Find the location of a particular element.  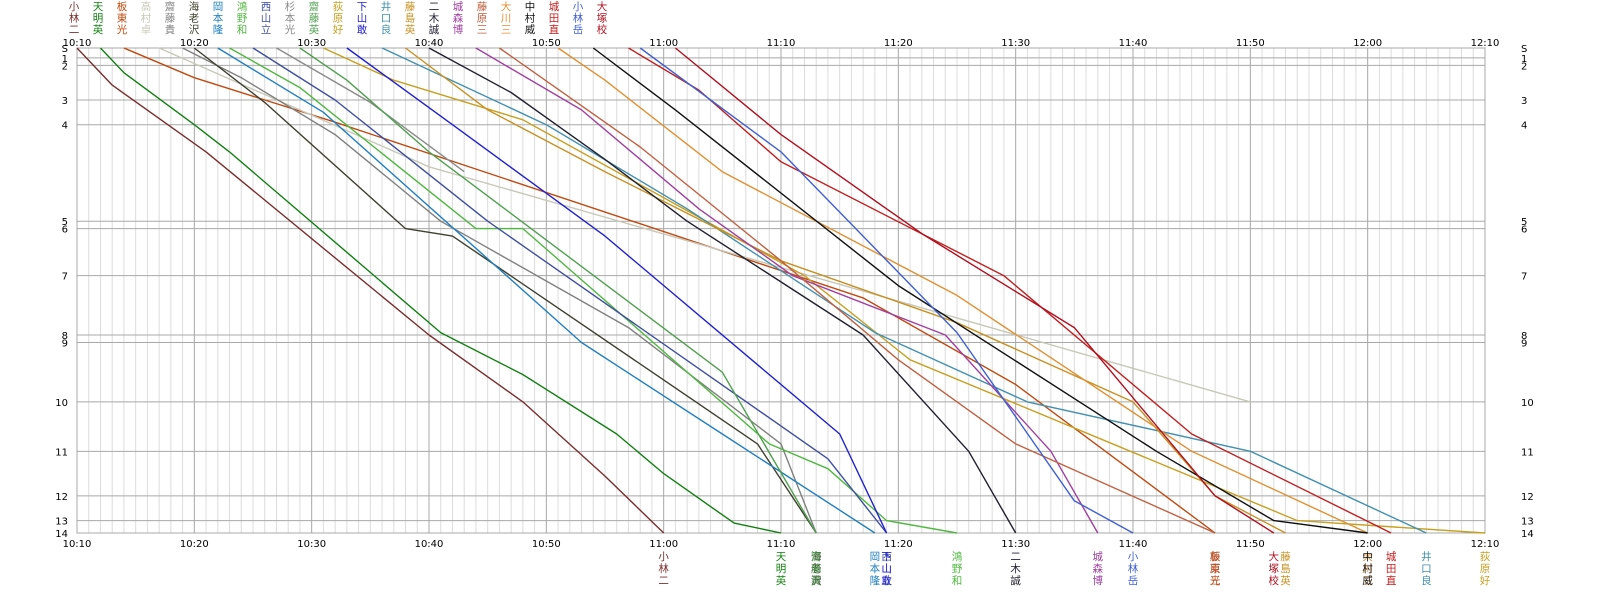

y-tick-label-right: 14 is located at coordinates (1527, 534).